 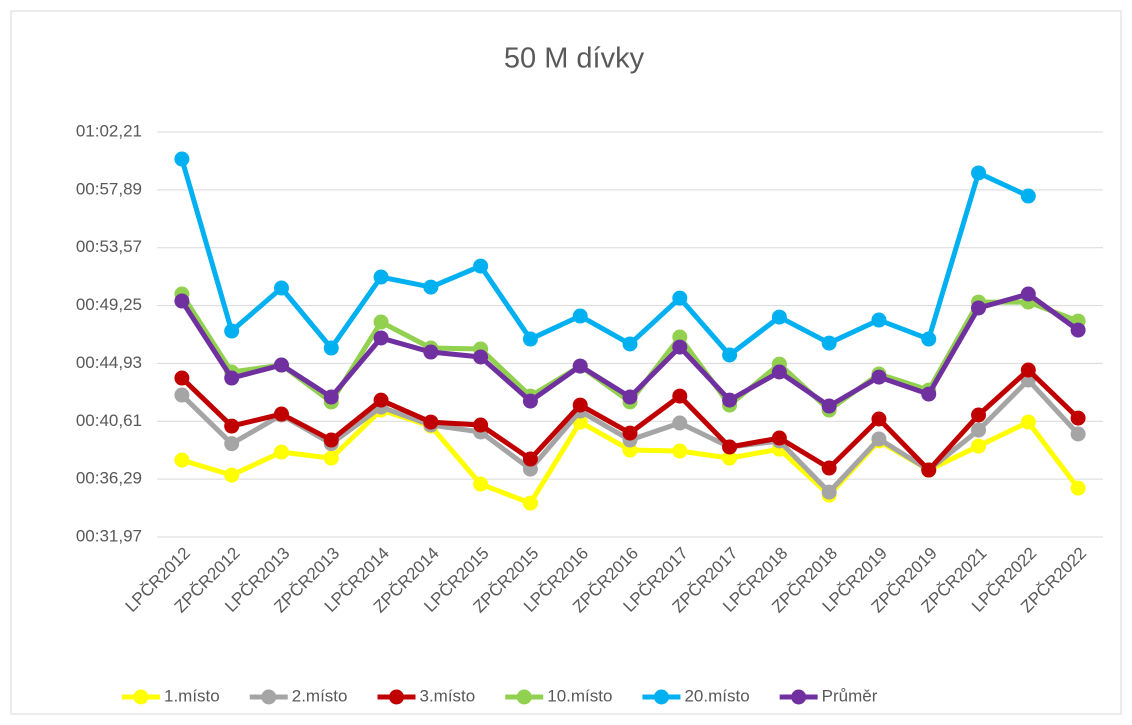 What do you see at coordinates (574, 59) in the screenshot?
I see `chart-title: 50 M dívky` at bounding box center [574, 59].